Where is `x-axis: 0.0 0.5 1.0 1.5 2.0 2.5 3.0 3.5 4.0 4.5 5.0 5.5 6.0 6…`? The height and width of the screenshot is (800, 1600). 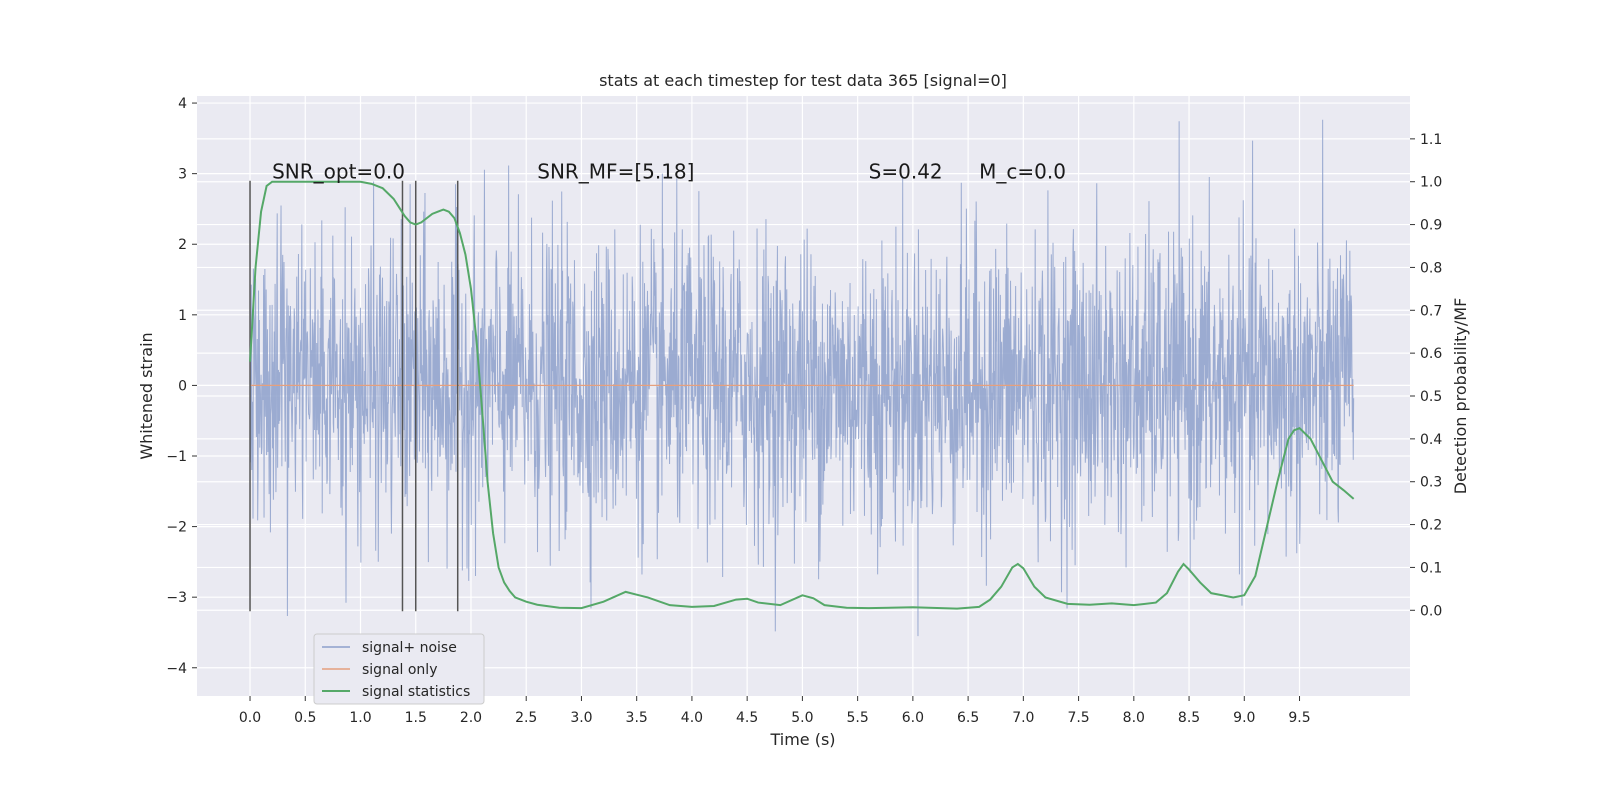 x-axis: 0.0 0.5 1.0 1.5 2.0 2.5 3.0 3.5 4.0 4.5 5.0 5.5 6.0 6… is located at coordinates (775, 711).